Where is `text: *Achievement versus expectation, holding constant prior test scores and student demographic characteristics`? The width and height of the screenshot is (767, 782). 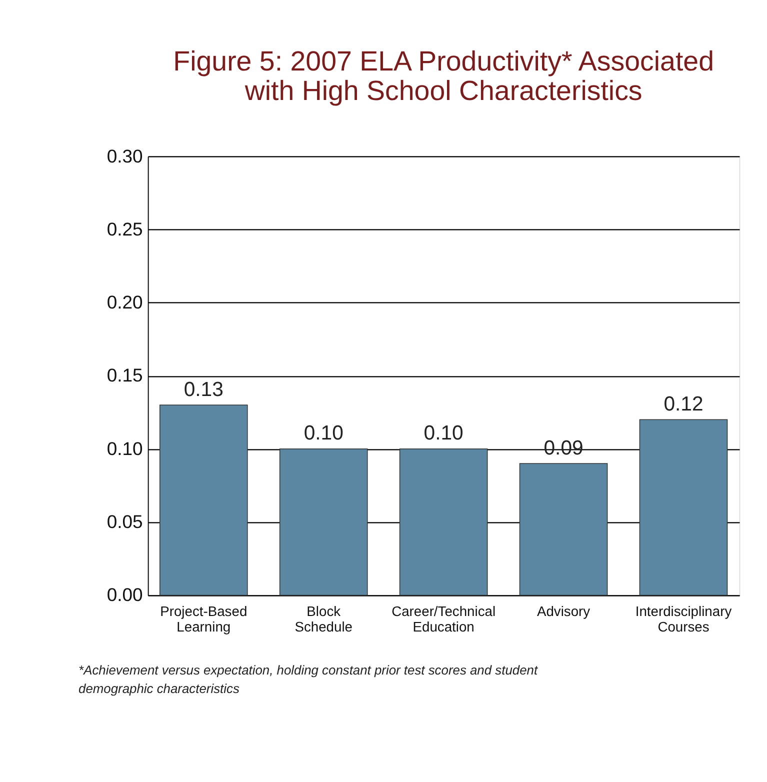 text: *Achievement versus expectation, holding constant prior test scores and student demographic characteristics is located at coordinates (308, 679).